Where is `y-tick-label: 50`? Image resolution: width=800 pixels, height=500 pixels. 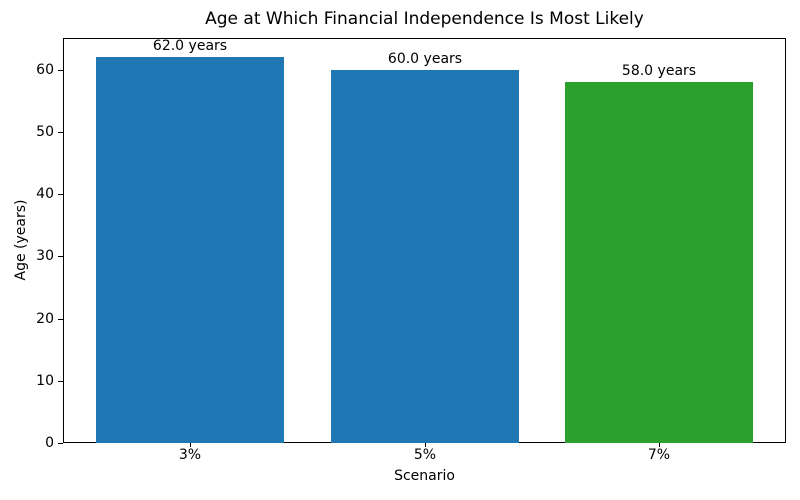 y-tick-label: 50 is located at coordinates (45, 132).